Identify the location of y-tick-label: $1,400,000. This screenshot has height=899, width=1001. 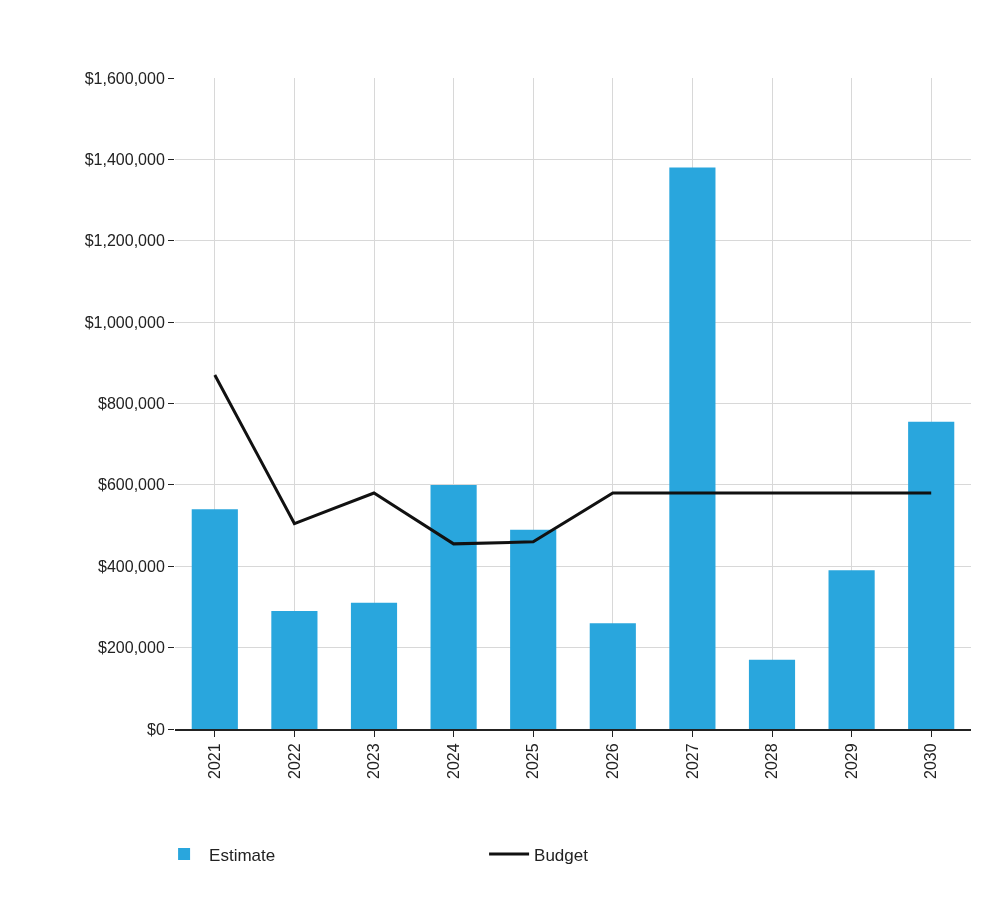
(124, 159).